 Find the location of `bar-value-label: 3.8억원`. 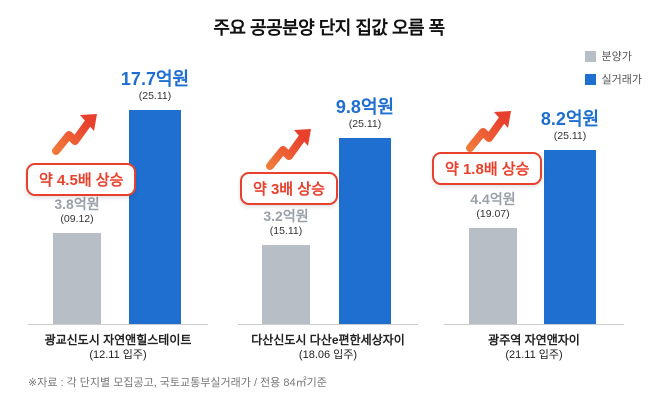

bar-value-label: 3.8억원 is located at coordinates (77, 204).